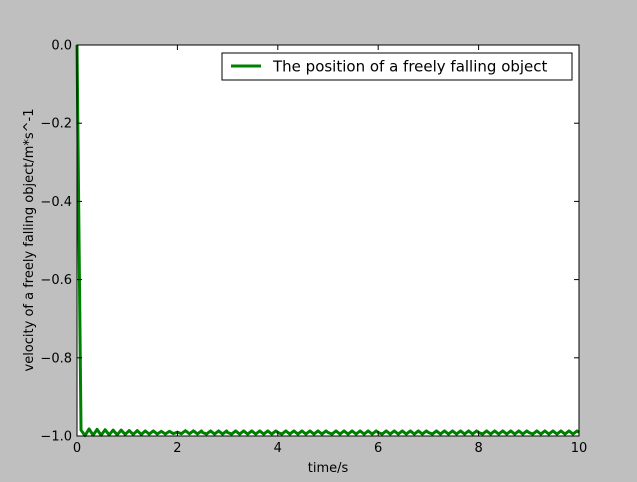 Image resolution: width=637 pixels, height=482 pixels. I want to click on legend-box, so click(397, 66).